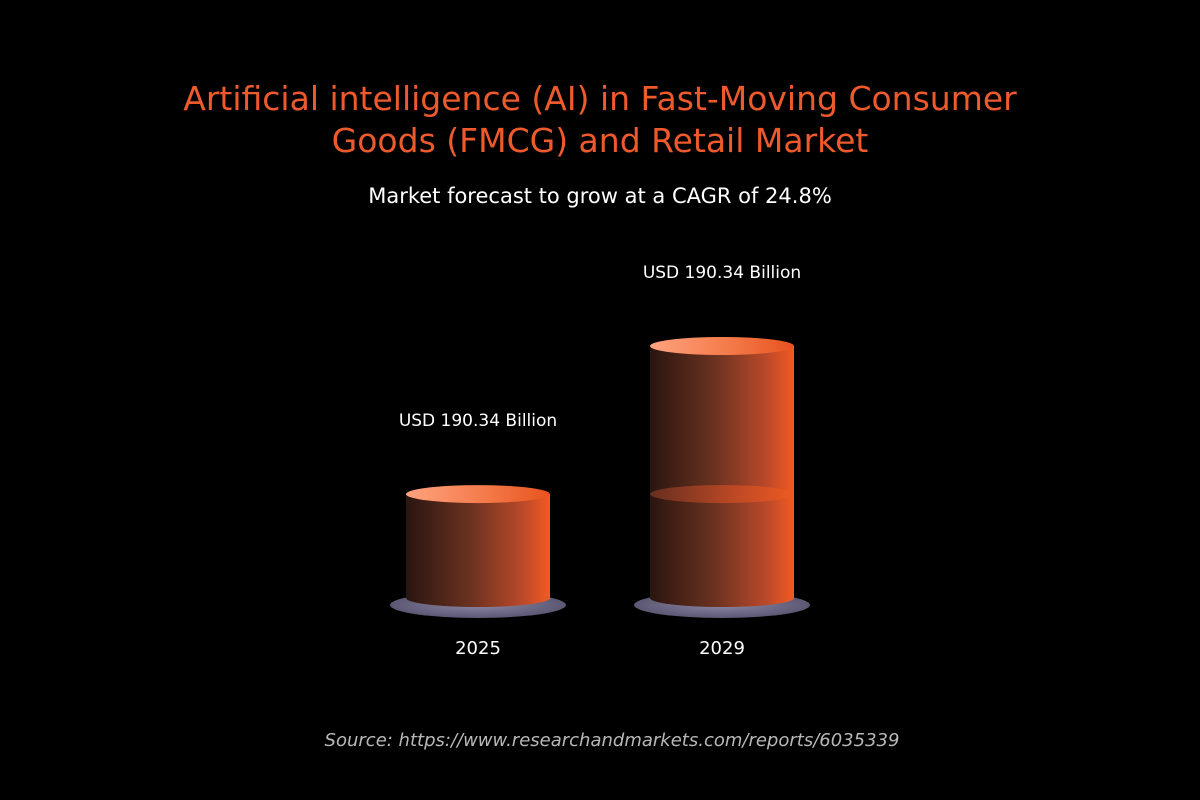  I want to click on bar-segment-ring, so click(722, 494).